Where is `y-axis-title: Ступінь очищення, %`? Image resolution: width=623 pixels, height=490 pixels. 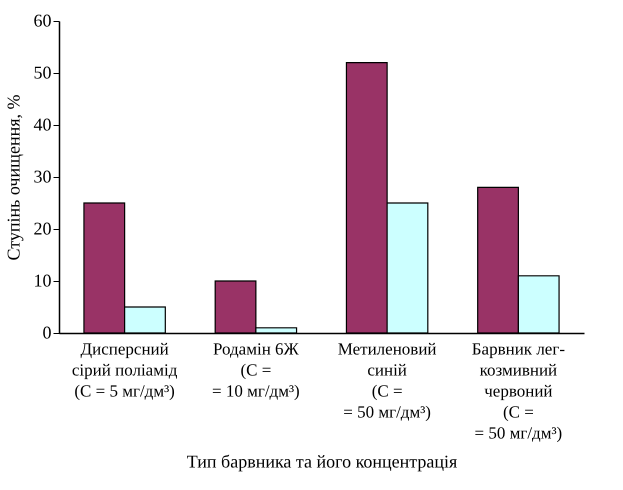 y-axis-title: Ступінь очищення, % is located at coordinates (14, 177).